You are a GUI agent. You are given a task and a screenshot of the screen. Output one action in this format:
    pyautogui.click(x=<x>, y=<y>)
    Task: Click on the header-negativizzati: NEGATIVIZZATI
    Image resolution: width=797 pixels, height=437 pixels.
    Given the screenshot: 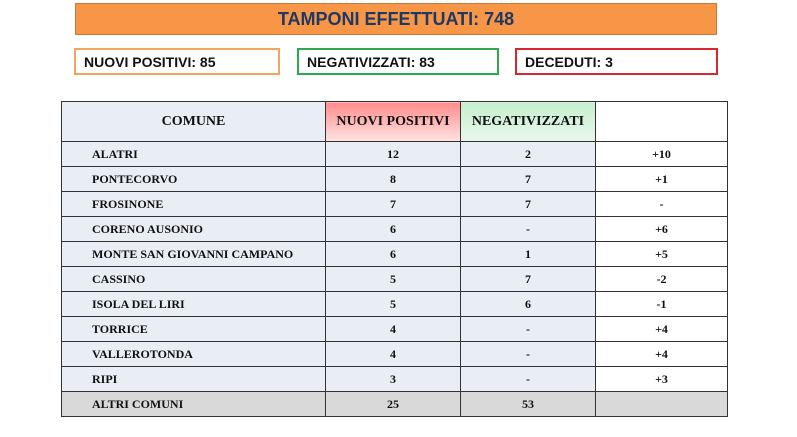 What is the action you would take?
    pyautogui.click(x=528, y=121)
    